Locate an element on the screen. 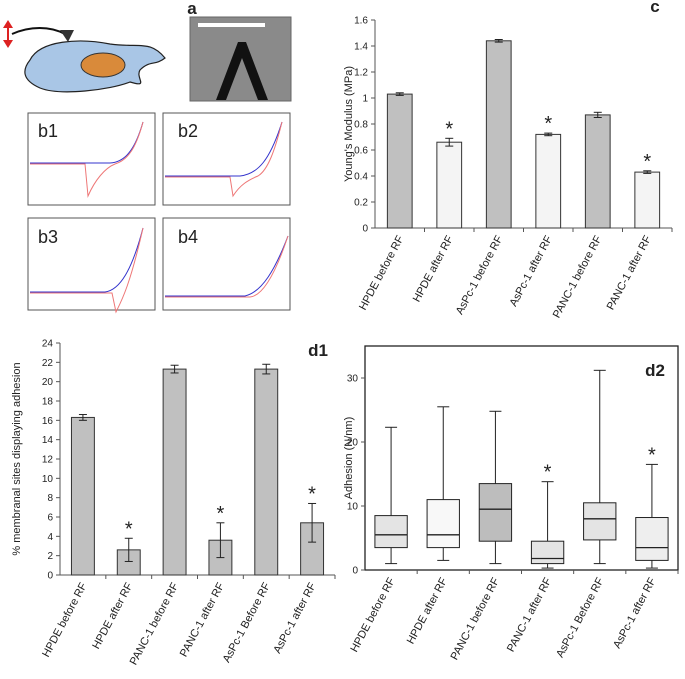  panel-label: b3 is located at coordinates (48, 237).